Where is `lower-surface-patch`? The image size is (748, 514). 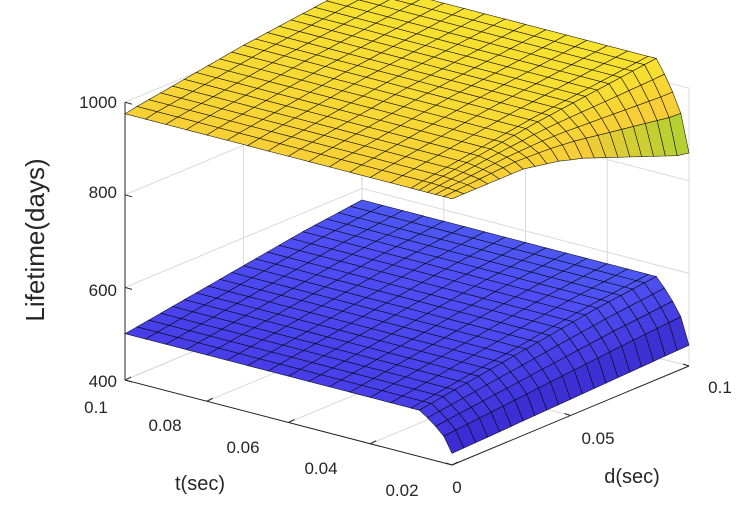
lower-surface-patch is located at coordinates (454, 441).